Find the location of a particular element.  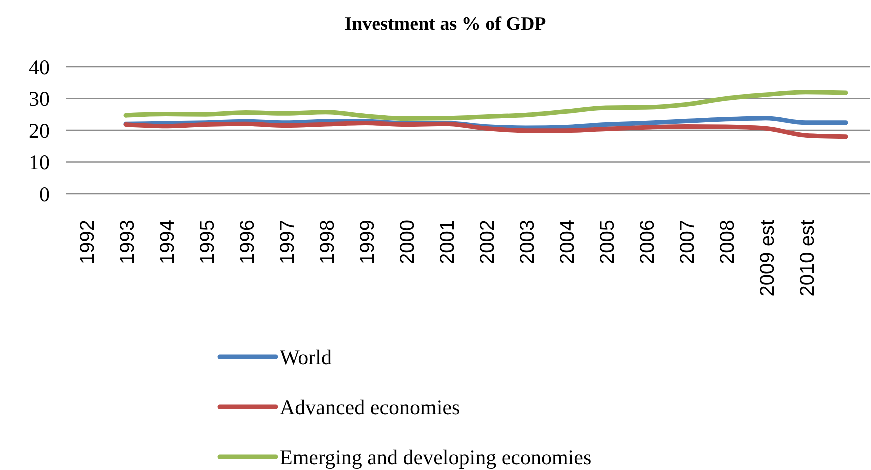

x-tick-label: 2006 is located at coordinates (648, 242).